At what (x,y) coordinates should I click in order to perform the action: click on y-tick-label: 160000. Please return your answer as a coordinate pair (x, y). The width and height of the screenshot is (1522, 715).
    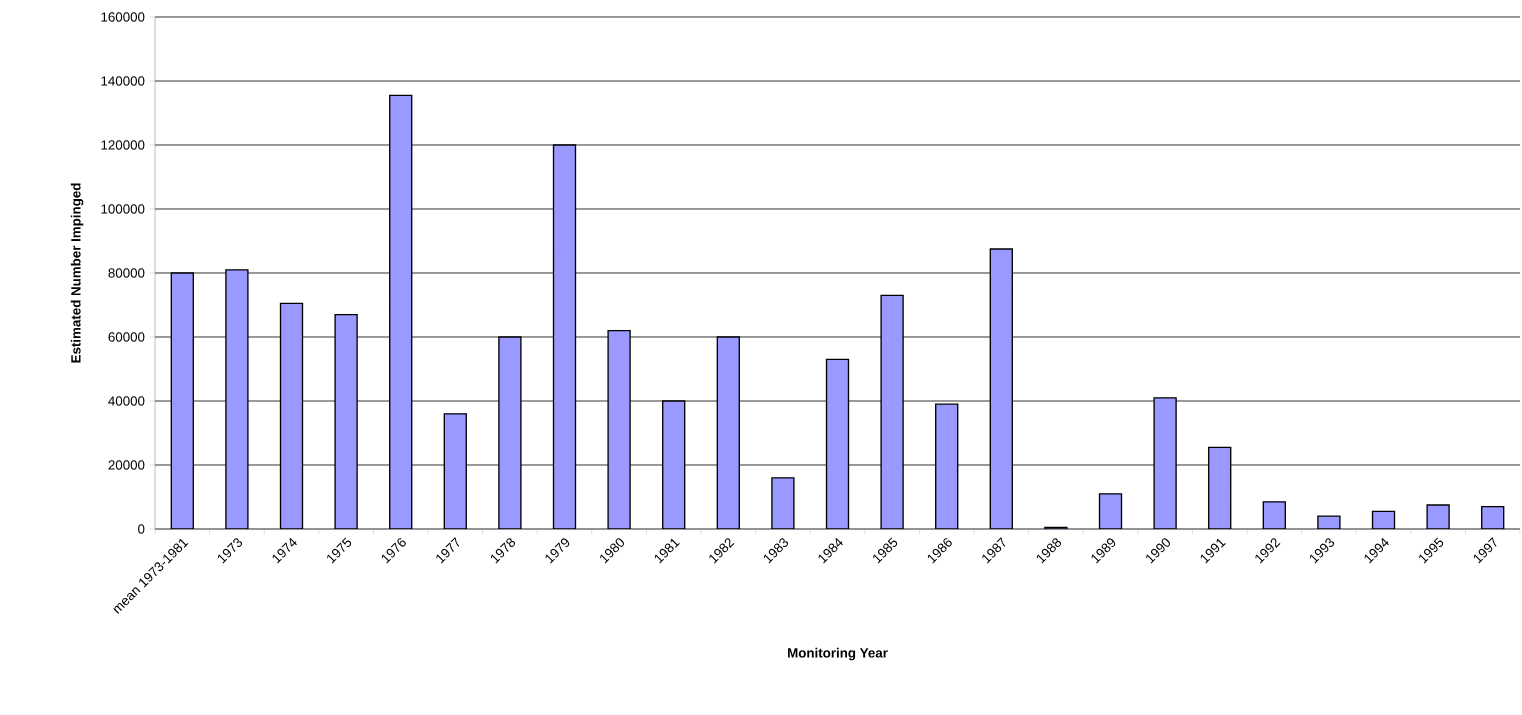
    Looking at the image, I should click on (123, 17).